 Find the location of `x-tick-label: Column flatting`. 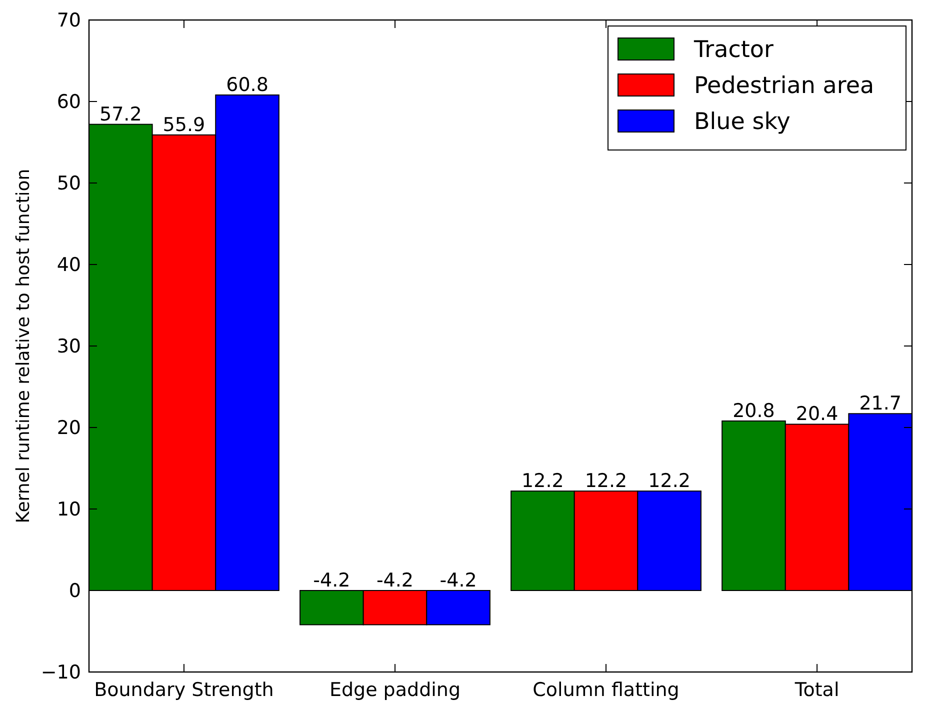

x-tick-label: Column flatting is located at coordinates (606, 690).